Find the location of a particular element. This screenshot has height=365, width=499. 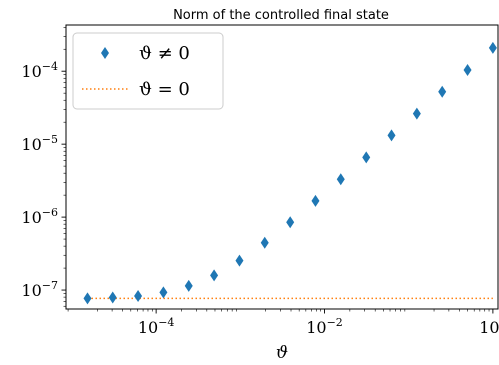

legend-label-theta-nonzero: ϑ ≠ 0 is located at coordinates (164, 53).